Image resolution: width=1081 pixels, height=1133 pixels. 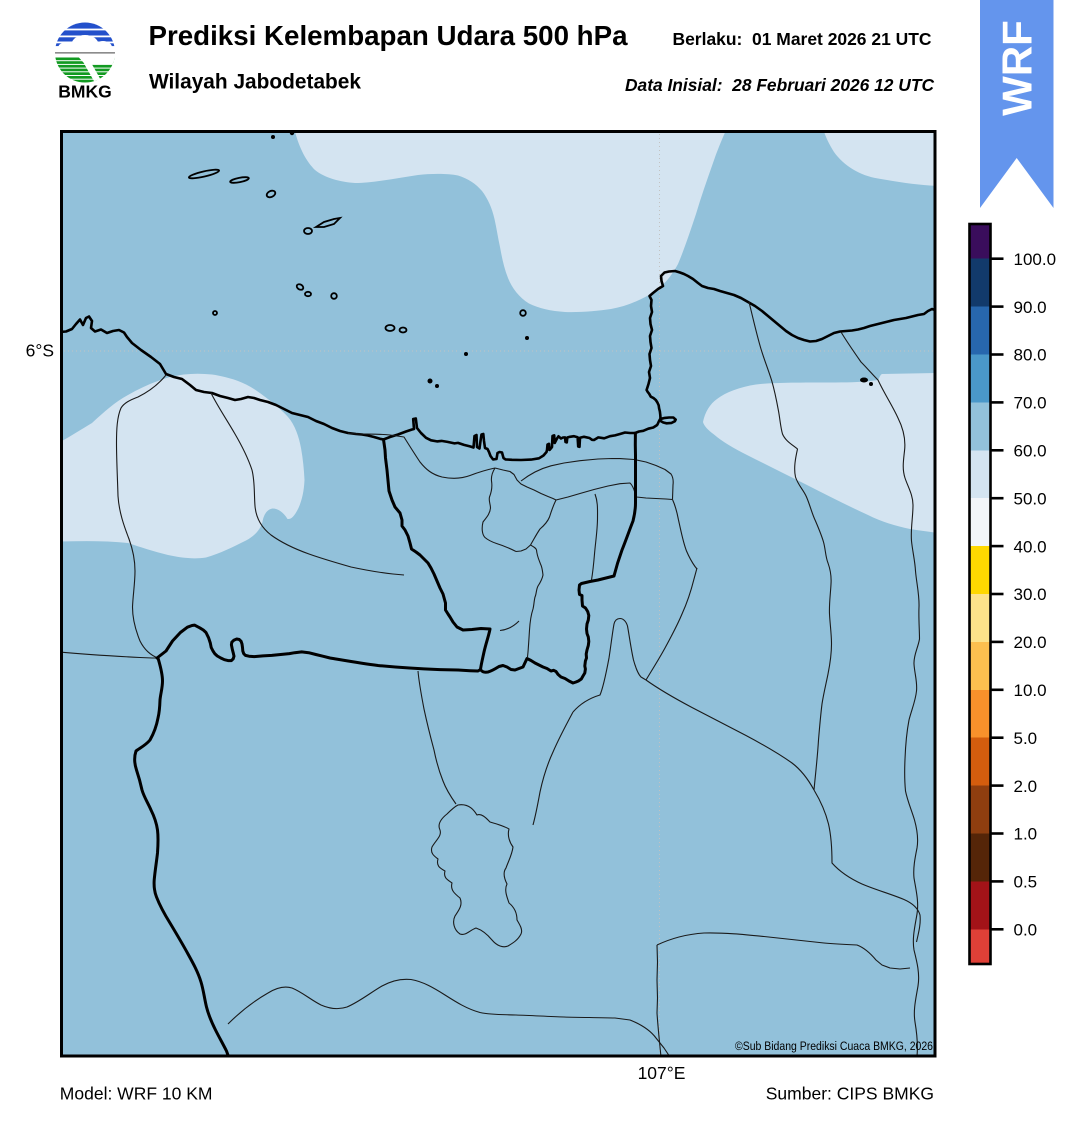 What do you see at coordinates (1026, 786) in the screenshot?
I see `svg-text: 2.0` at bounding box center [1026, 786].